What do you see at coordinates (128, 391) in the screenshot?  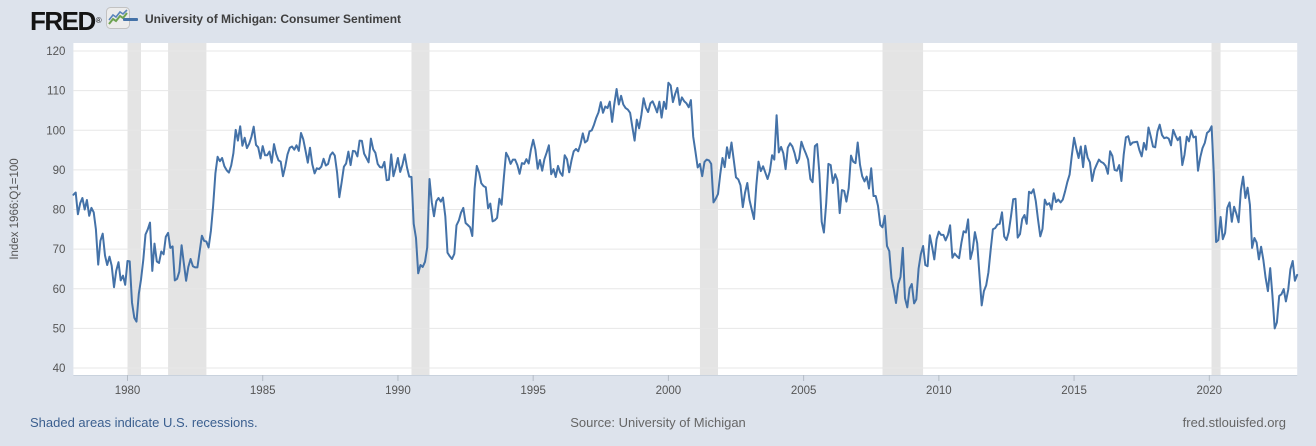 I see `x-tick-label: 1980` at bounding box center [128, 391].